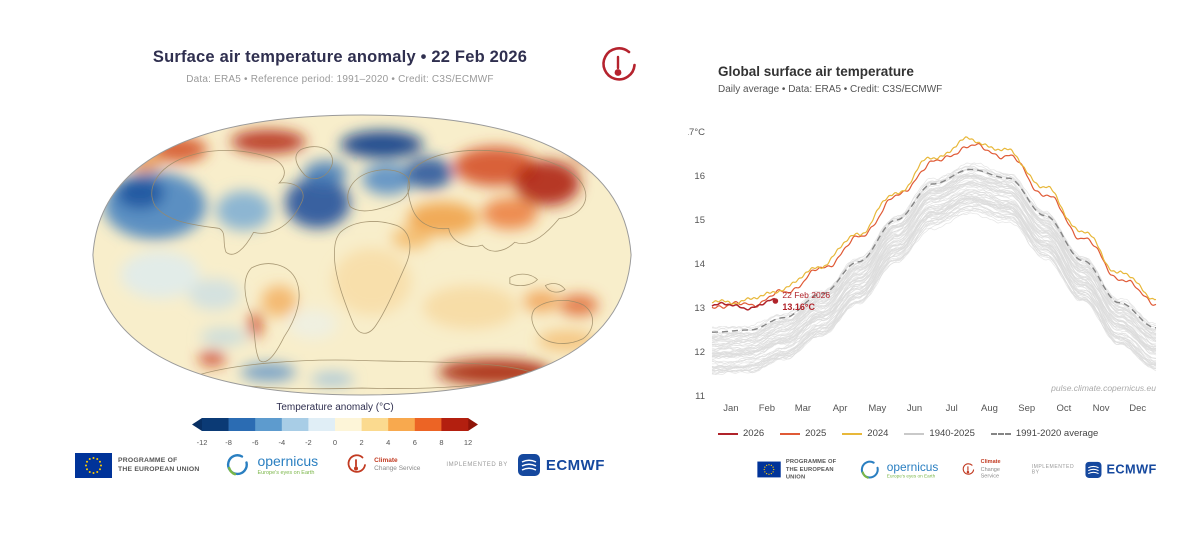 This screenshot has width=1200, height=535. I want to click on anomaly-region-alaska-warm, so click(145, 163).